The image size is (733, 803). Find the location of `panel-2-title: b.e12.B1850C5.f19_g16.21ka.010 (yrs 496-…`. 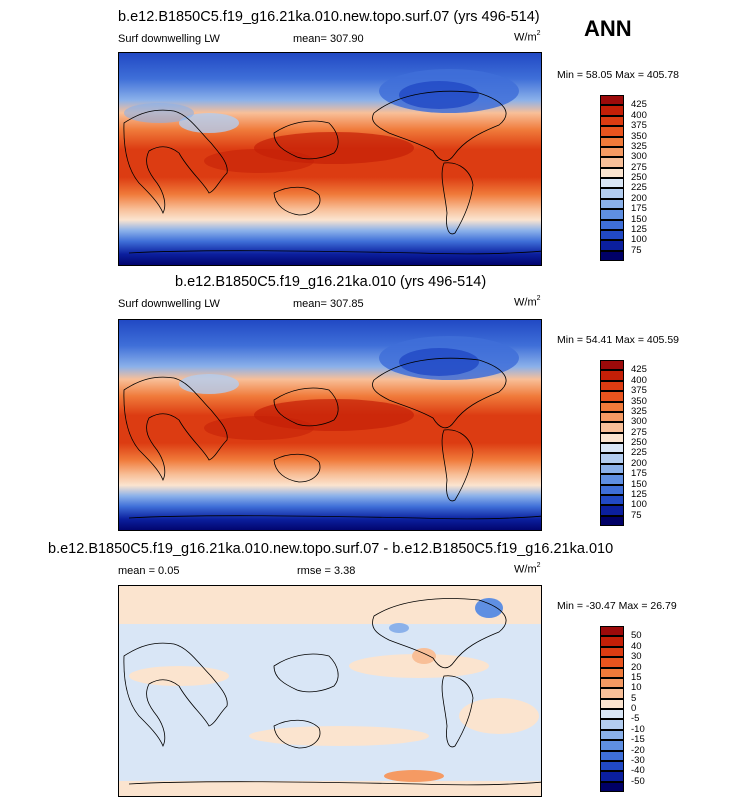

panel-2-title: b.e12.B1850C5.f19_g16.21ka.010 (yrs 496-… is located at coordinates (331, 282).